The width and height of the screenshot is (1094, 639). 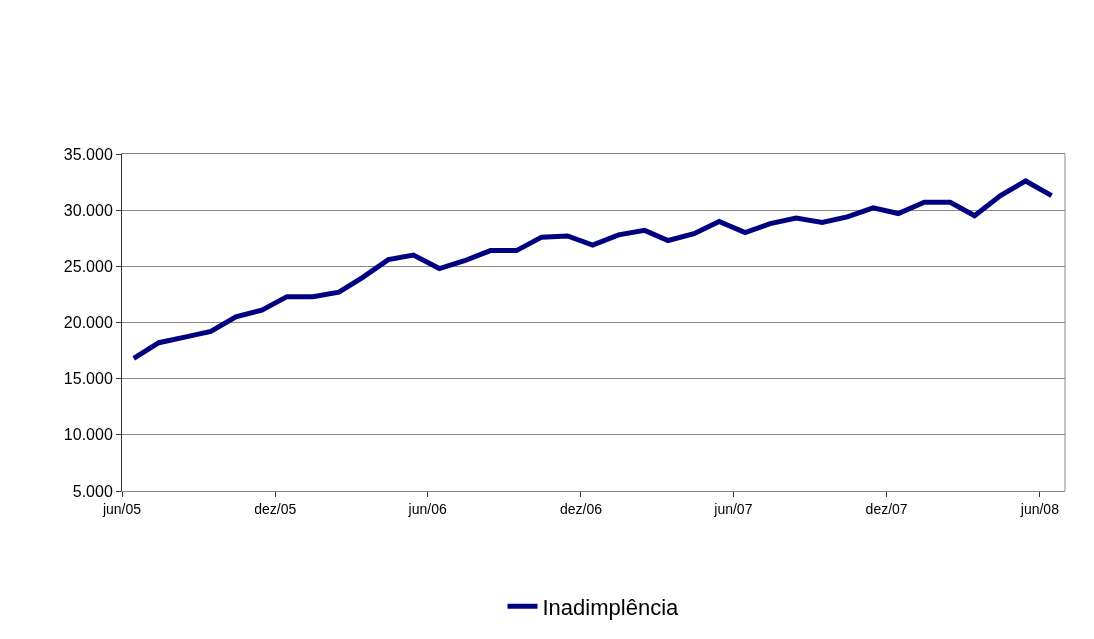 I want to click on y-tick-label: 20.000, so click(x=88, y=323).